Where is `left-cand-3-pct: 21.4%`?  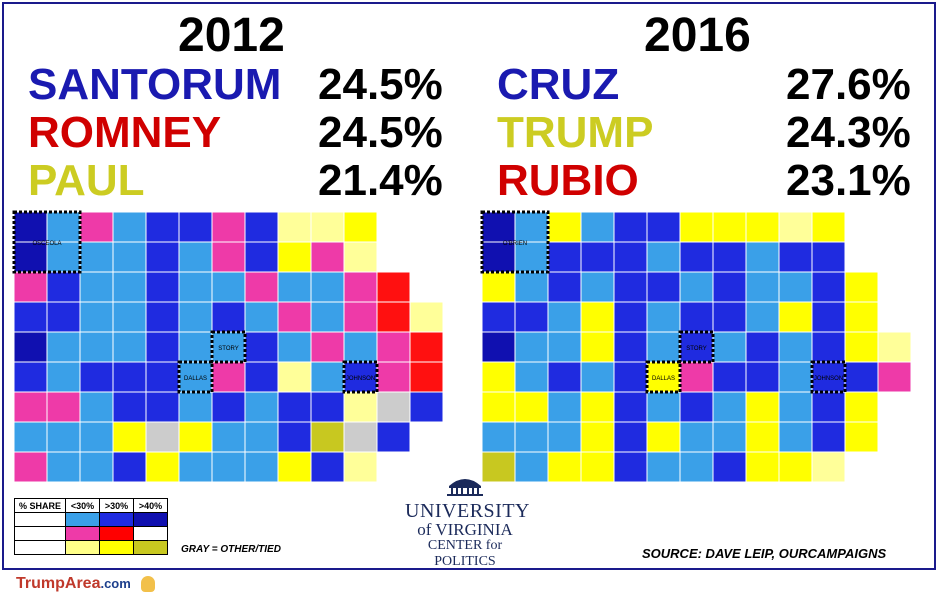 left-cand-3-pct: 21.4% is located at coordinates (380, 180).